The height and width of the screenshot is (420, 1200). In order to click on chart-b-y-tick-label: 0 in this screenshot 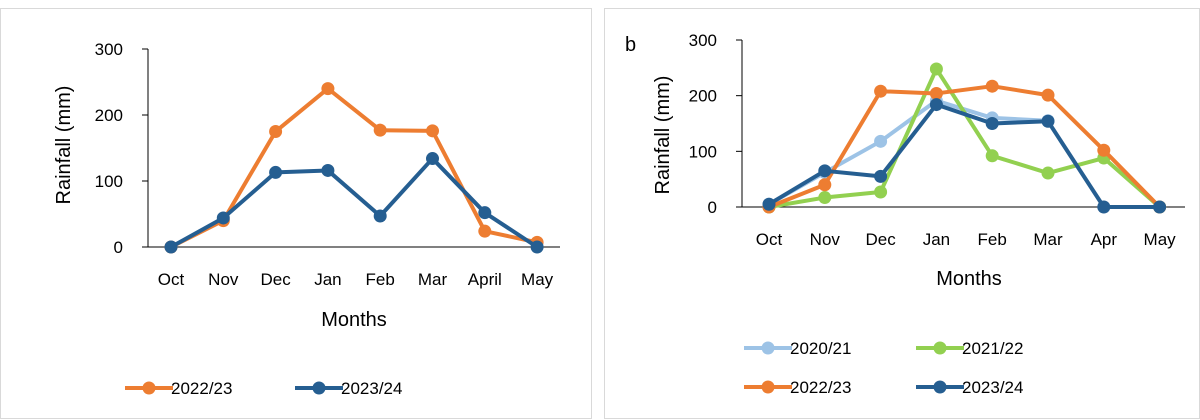, I will do `click(712, 207)`.